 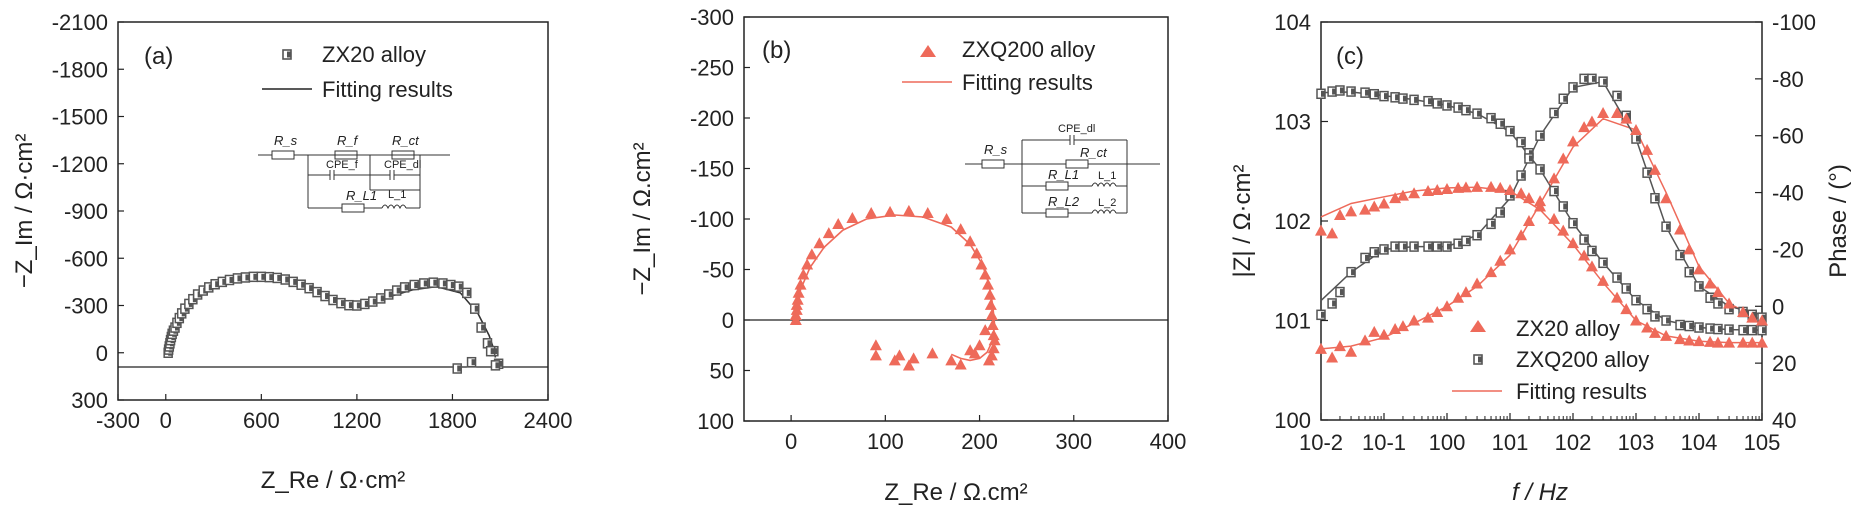 What do you see at coordinates (346, 155) in the screenshot?
I see `resistor-rf` at bounding box center [346, 155].